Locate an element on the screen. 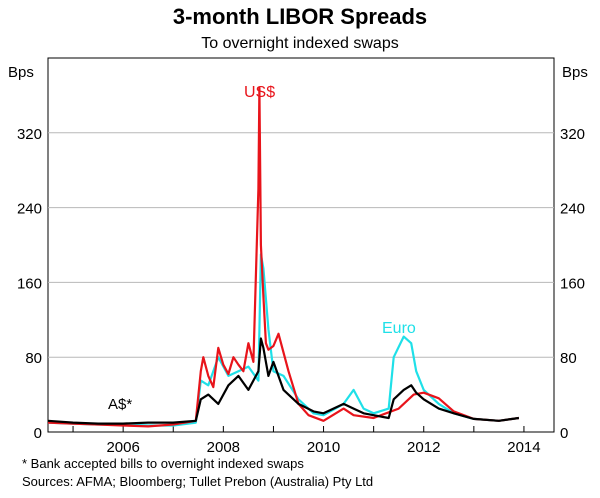  y-tick-label-right: 0 is located at coordinates (564, 433).